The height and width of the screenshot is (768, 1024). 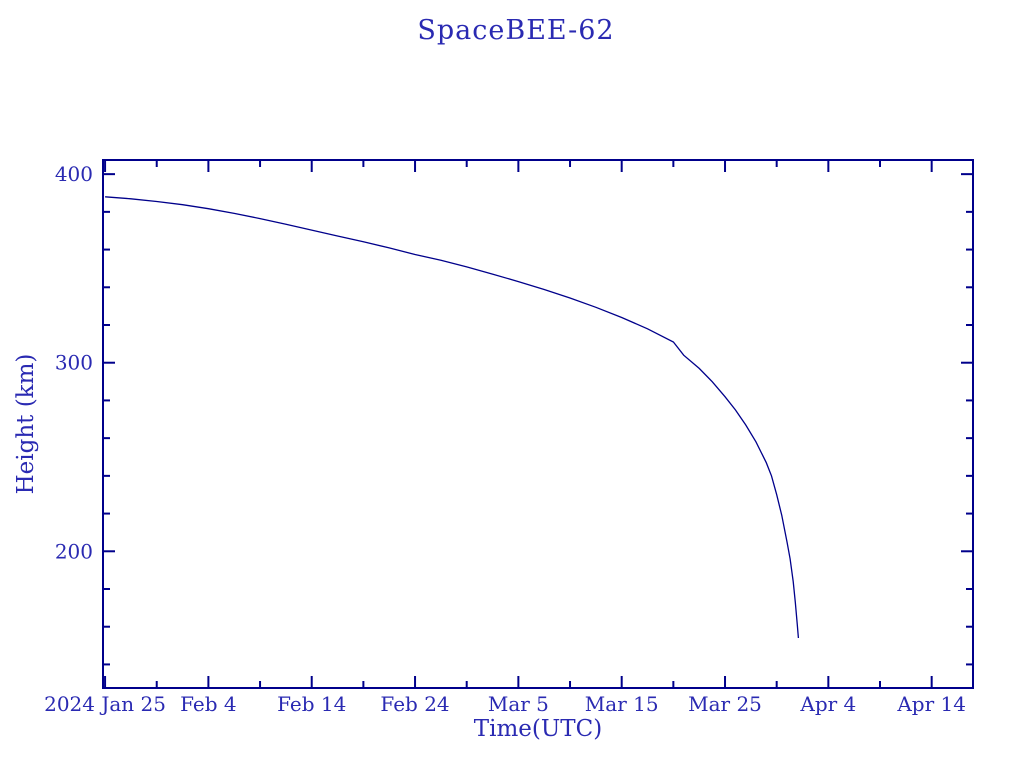 I want to click on x-tick-label: Apr 14, so click(x=931, y=704).